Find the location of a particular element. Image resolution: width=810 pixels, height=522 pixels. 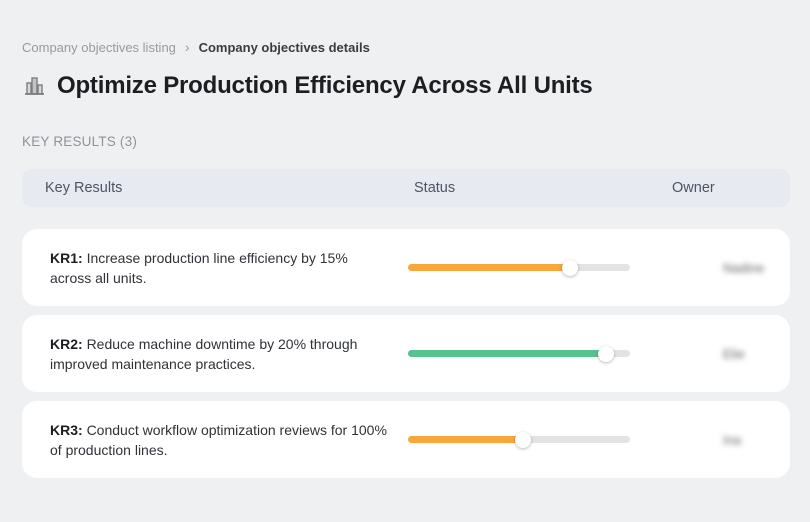

key-result-label: KR3: is located at coordinates (66, 429).